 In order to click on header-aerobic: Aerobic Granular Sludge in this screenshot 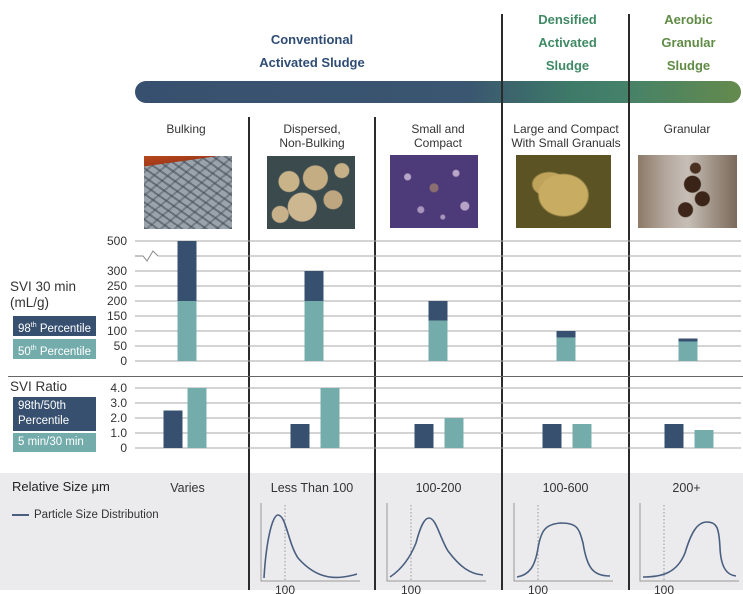, I will do `click(688, 42)`.